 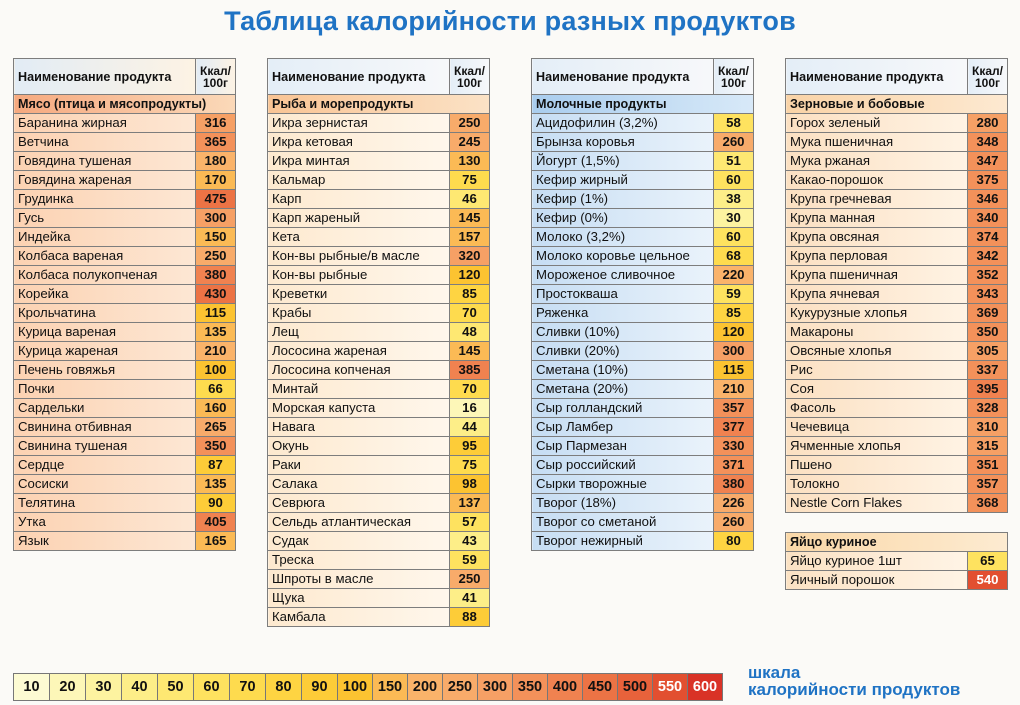 What do you see at coordinates (469, 237) in the screenshot?
I see `kcal-value: 157` at bounding box center [469, 237].